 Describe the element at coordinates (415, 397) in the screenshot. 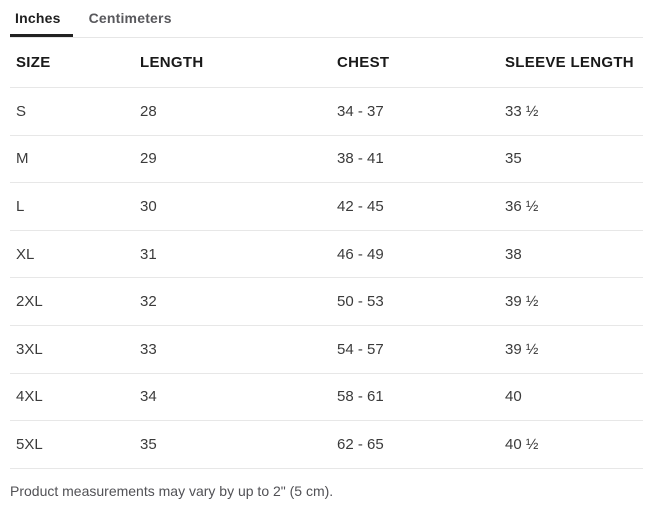

I see `chest-cell: 58 - 61` at that location.